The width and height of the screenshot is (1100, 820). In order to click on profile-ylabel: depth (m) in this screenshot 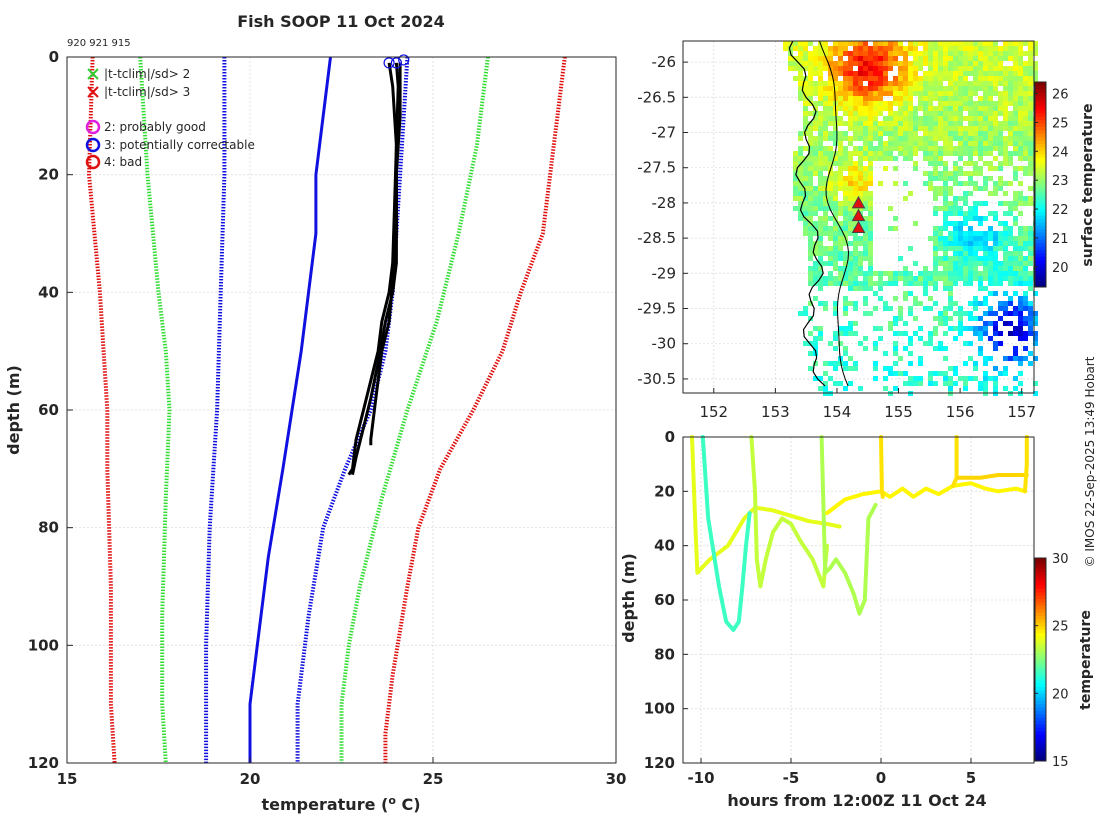, I will do `click(13, 410)`.